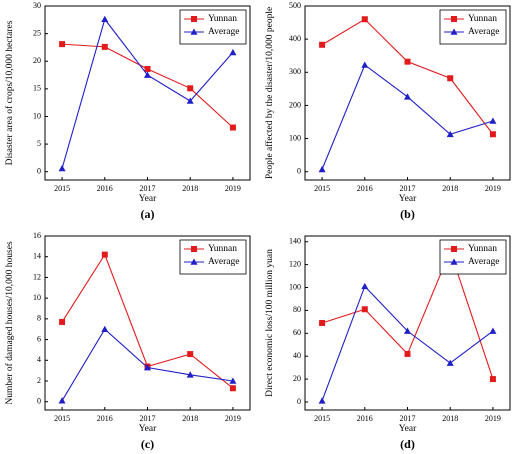 The image size is (520, 454). I want to click on y-tick-label: 500, so click(295, 5).